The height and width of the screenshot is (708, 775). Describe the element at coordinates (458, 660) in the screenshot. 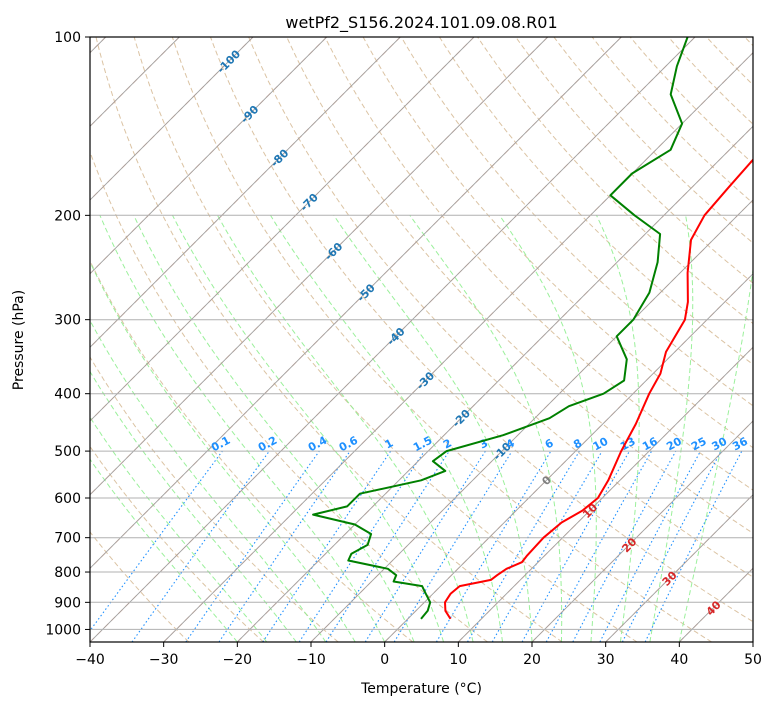

I see `x-tick-label: 10` at that location.